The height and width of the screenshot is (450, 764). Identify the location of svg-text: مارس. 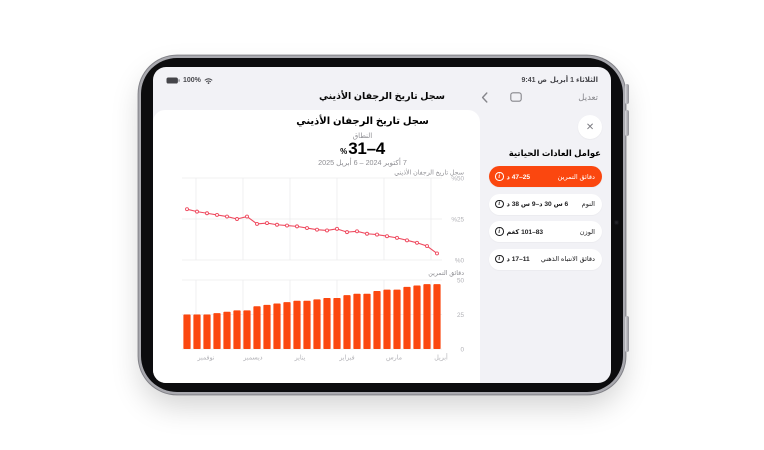
(394, 358).